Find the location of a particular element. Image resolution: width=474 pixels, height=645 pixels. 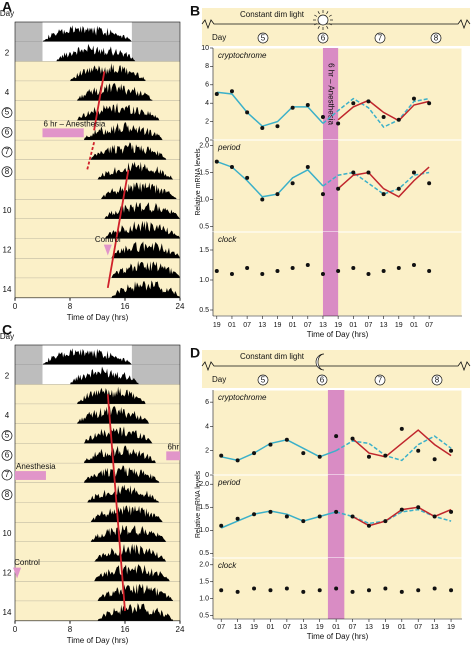

header-text: Constant dim light is located at coordinates (272, 14).